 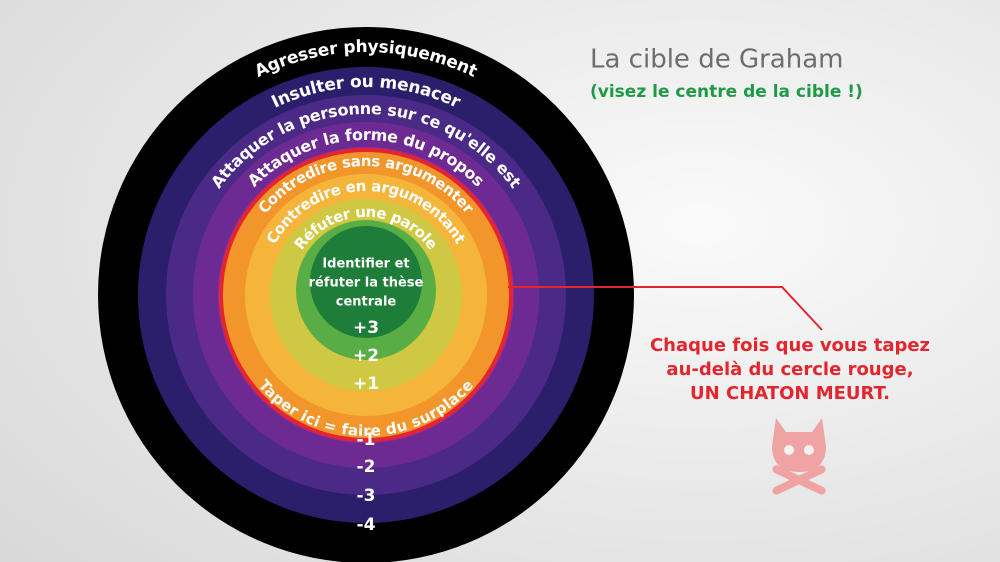 What do you see at coordinates (366, 525) in the screenshot?
I see `score: -4` at bounding box center [366, 525].